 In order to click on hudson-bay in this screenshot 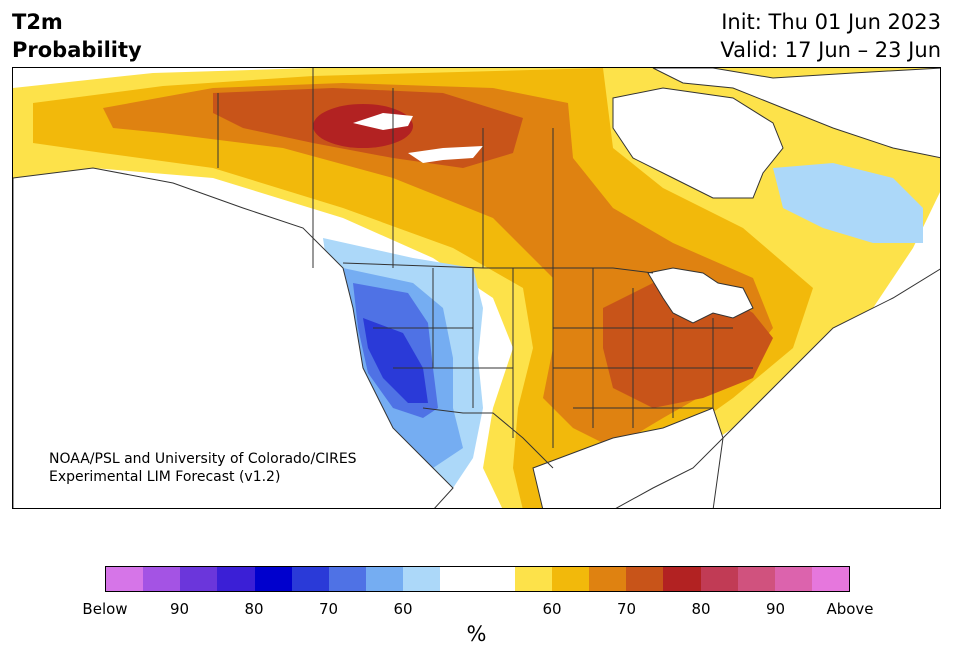, I will do `click(698, 143)`.